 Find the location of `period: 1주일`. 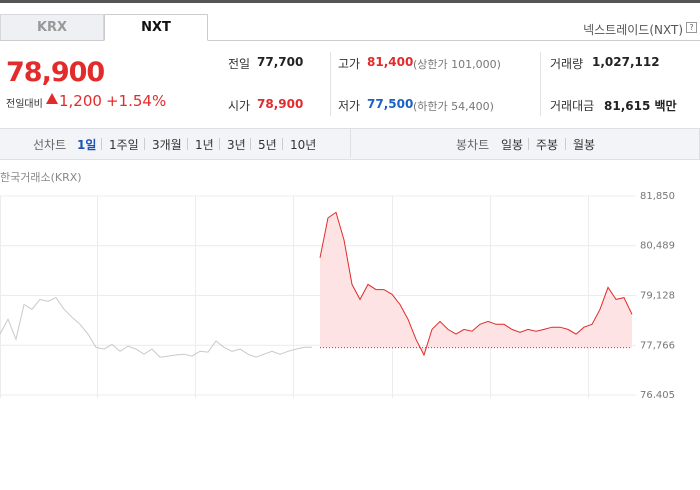

period: 1주일 is located at coordinates (124, 145).